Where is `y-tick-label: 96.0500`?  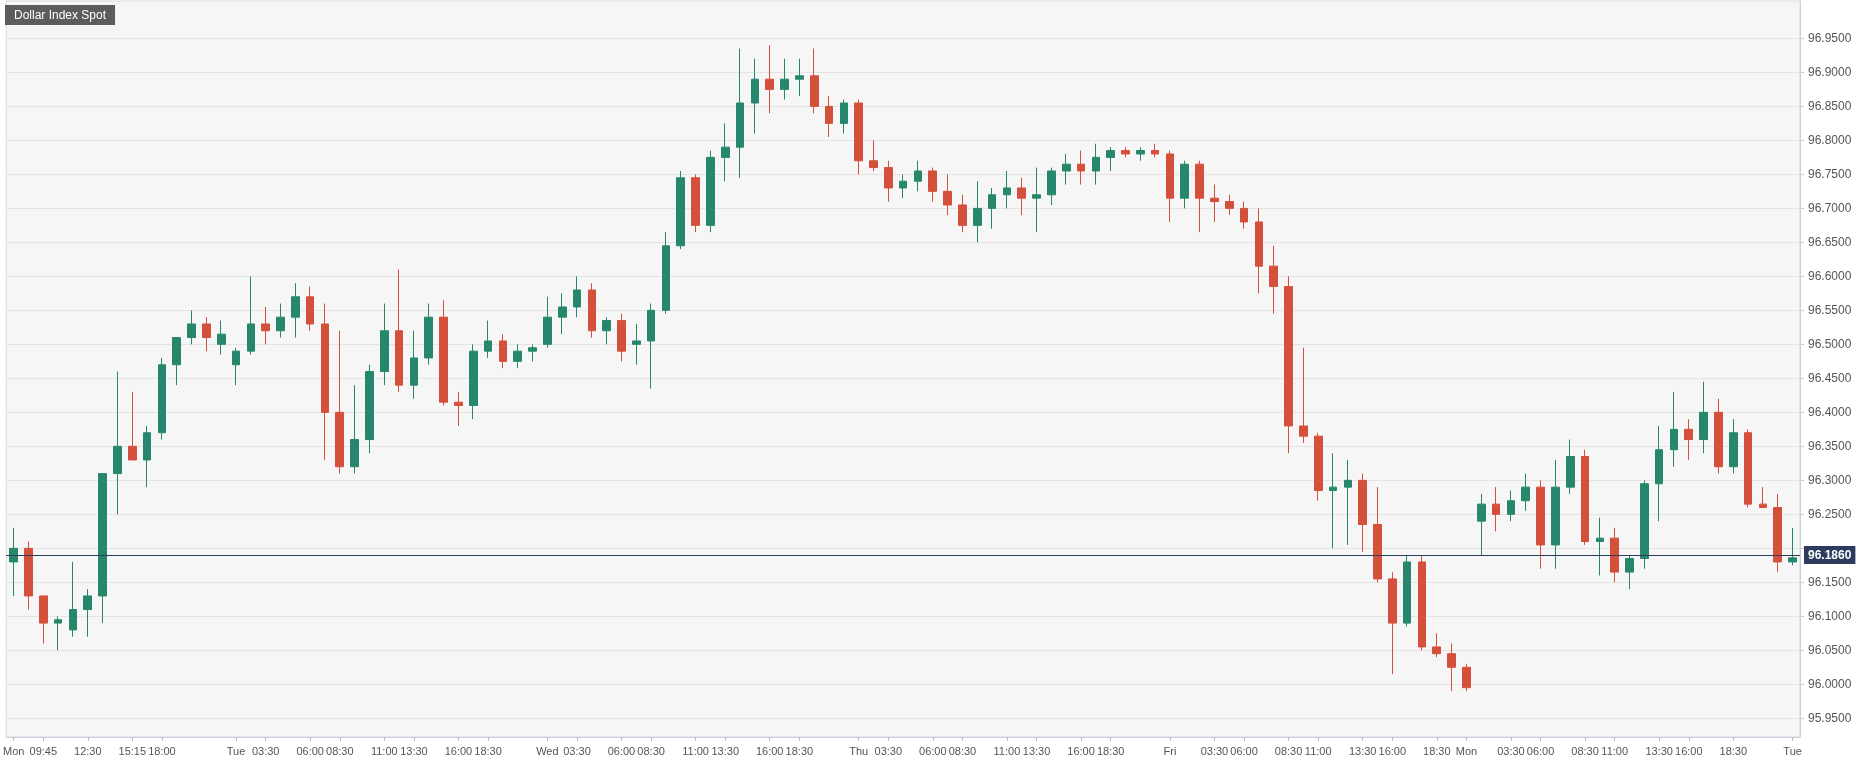 y-tick-label: 96.0500 is located at coordinates (1830, 650).